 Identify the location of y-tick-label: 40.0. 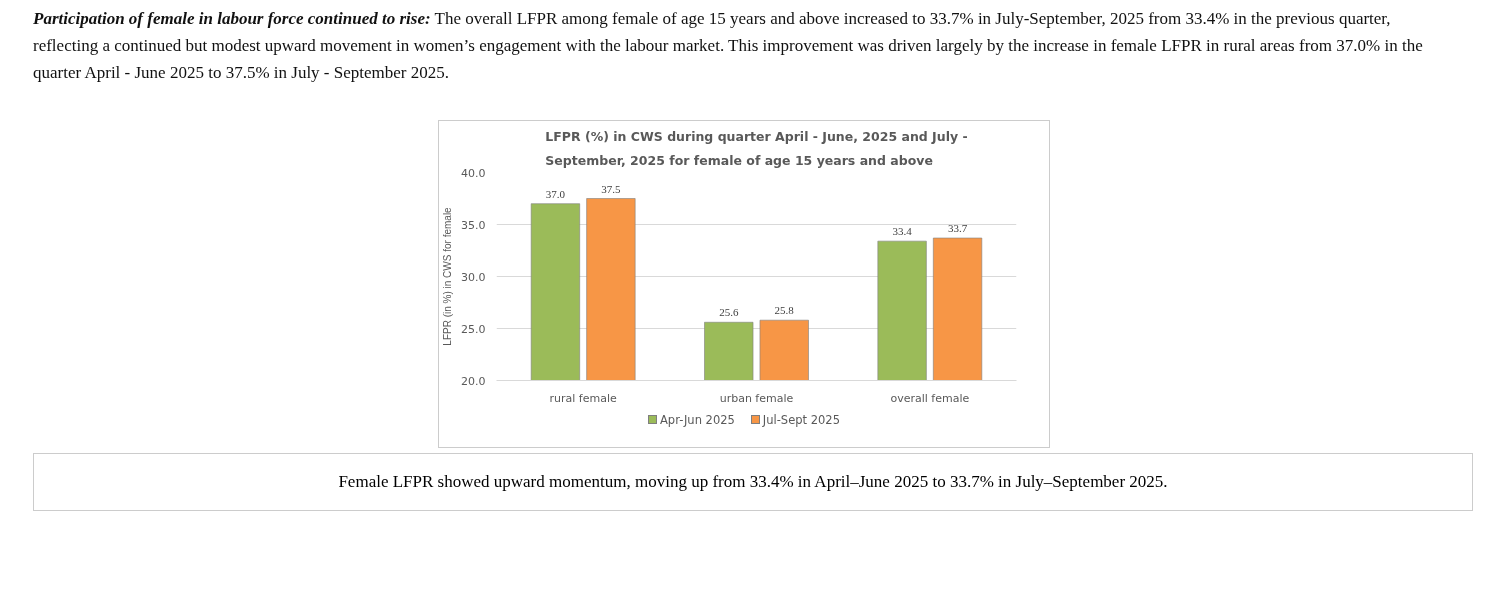
(473, 173).